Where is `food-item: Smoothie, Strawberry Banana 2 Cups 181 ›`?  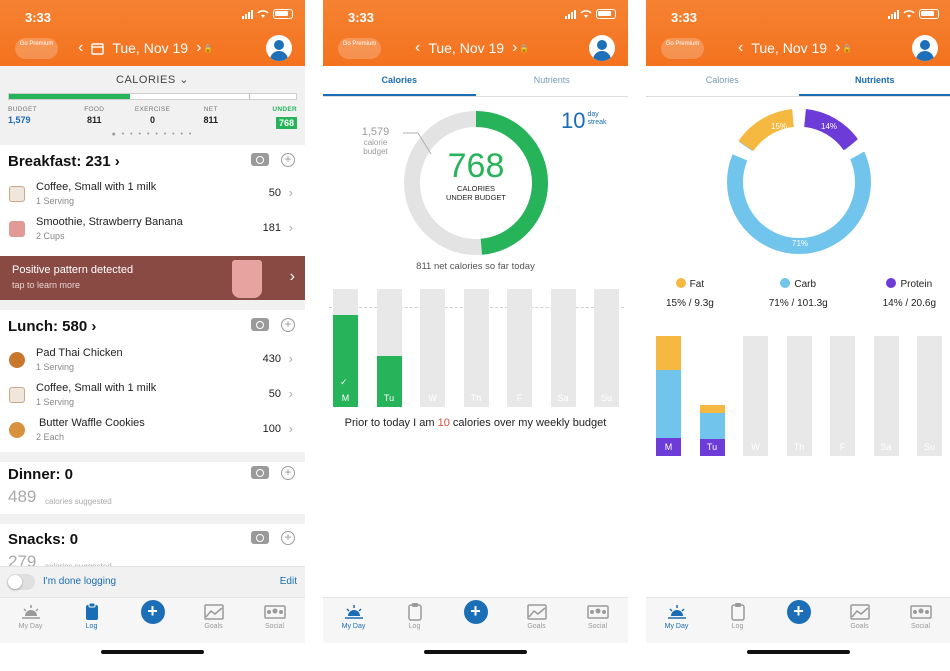
food-item: Smoothie, Strawberry Banana 2 Cups 181 › is located at coordinates (152, 230).